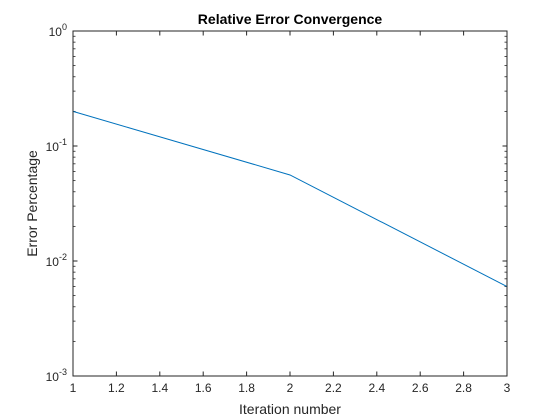 The height and width of the screenshot is (420, 560). I want to click on x-tick-label: 2.2, so click(333, 388).